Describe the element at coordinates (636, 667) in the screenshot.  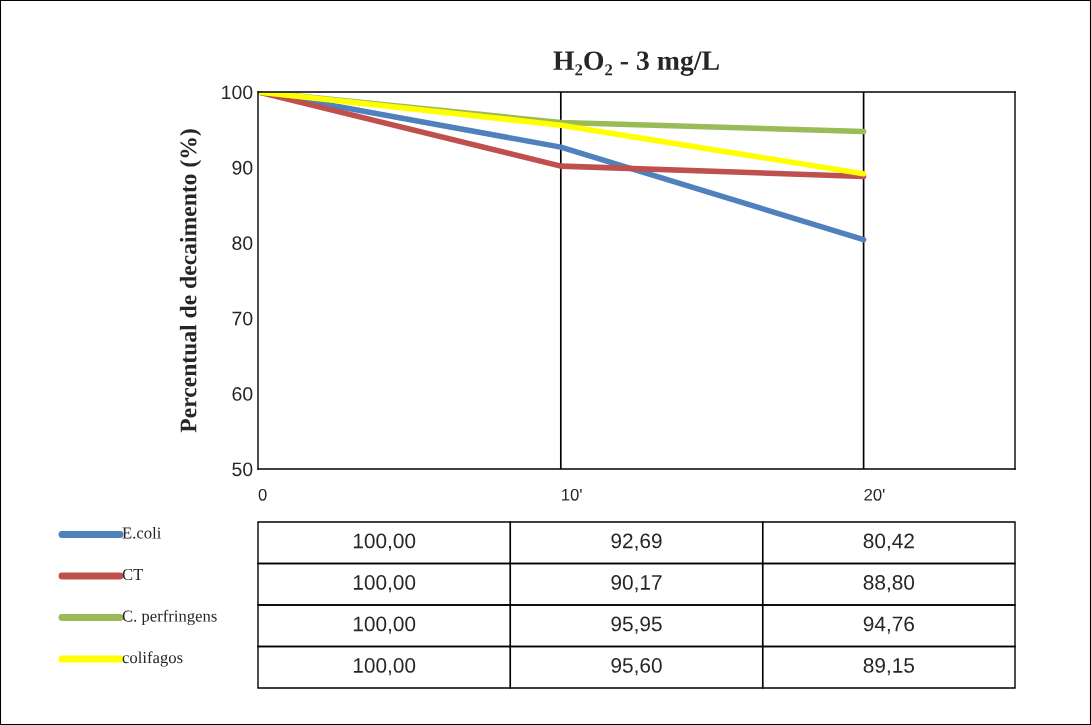
I see `data-label: 95,60` at that location.